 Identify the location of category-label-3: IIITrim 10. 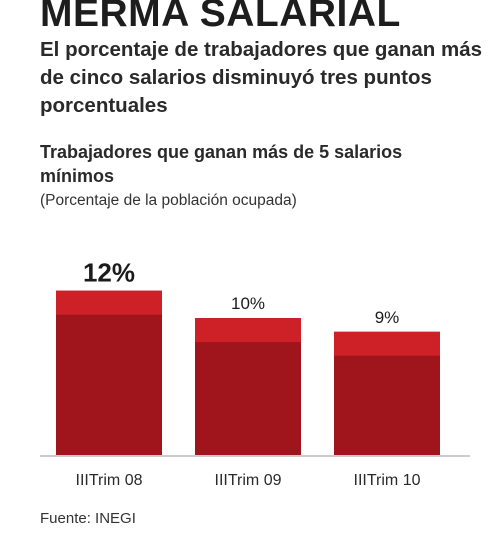
(387, 480).